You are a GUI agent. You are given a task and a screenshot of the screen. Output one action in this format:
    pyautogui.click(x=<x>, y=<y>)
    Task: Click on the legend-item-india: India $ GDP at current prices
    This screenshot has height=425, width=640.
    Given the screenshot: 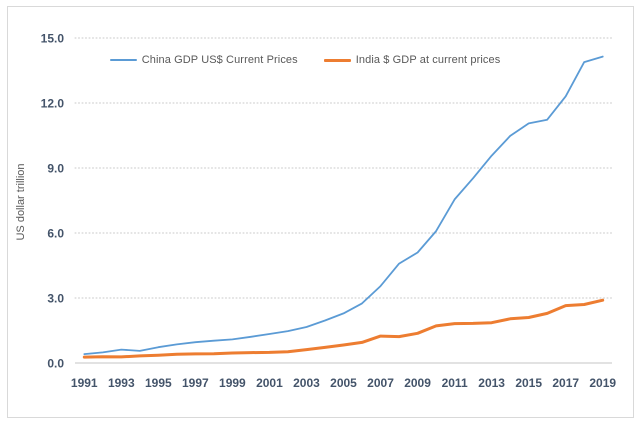 What is the action you would take?
    pyautogui.click(x=412, y=60)
    